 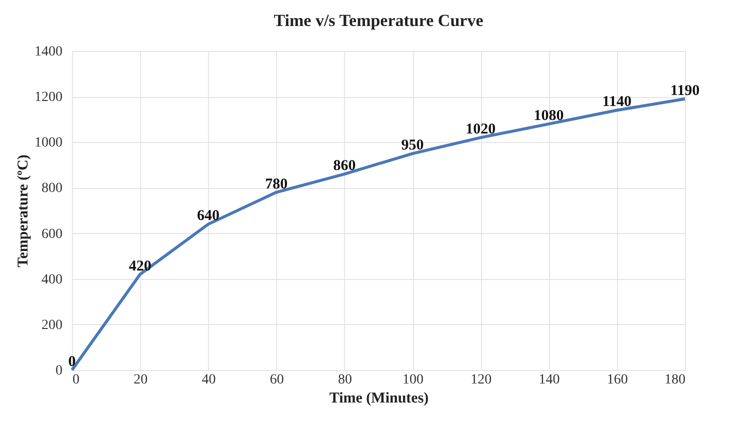 What do you see at coordinates (52, 188) in the screenshot?
I see `y-tick-label: 800` at bounding box center [52, 188].